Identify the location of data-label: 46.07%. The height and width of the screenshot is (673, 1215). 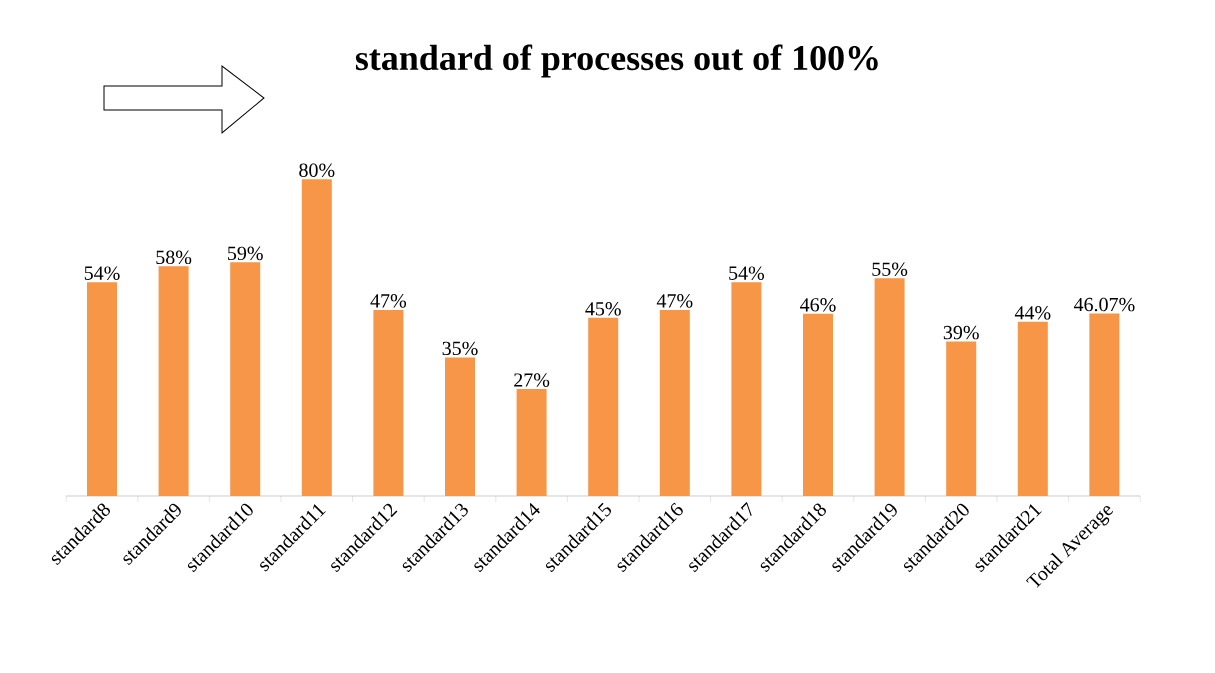
(1104, 304).